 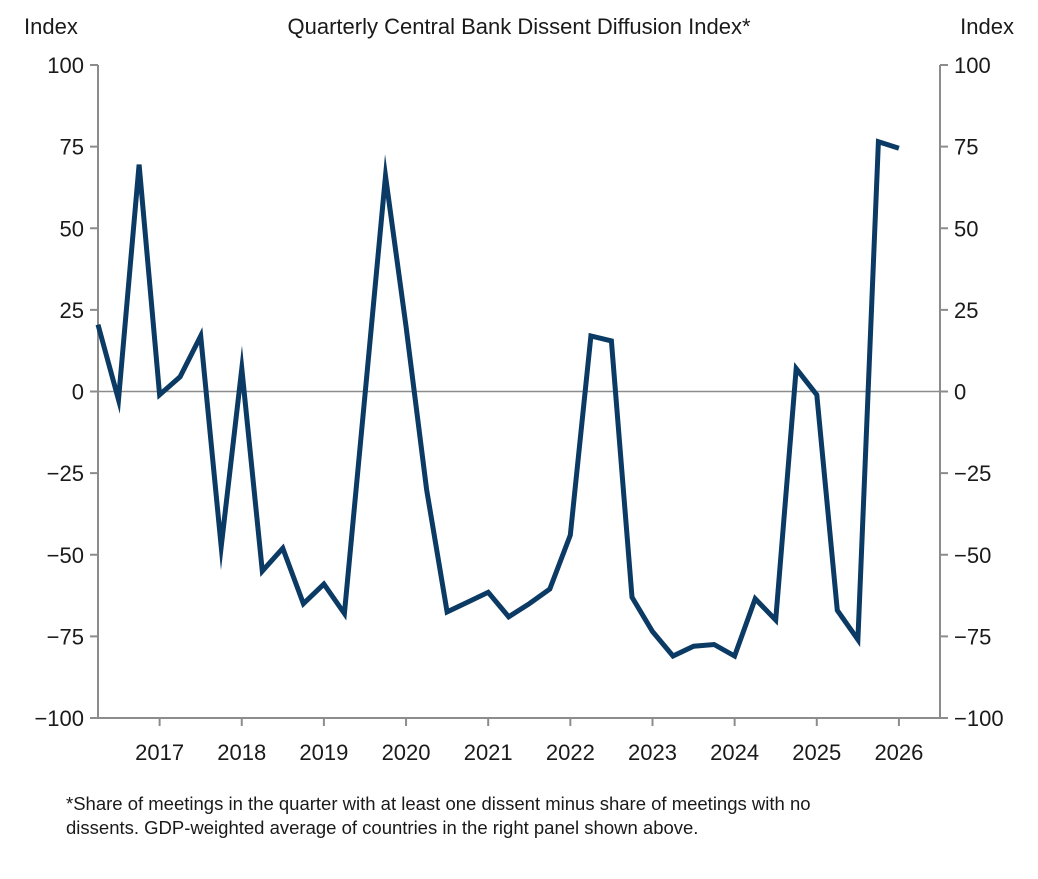 What do you see at coordinates (960, 392) in the screenshot?
I see `y-tick-label-right: 0` at bounding box center [960, 392].